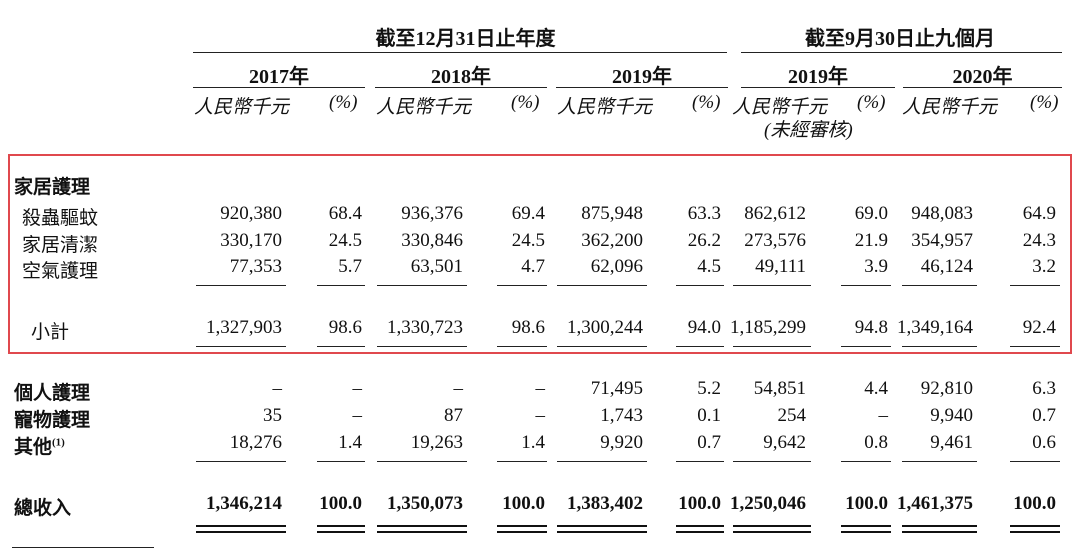 Image resolution: width=1080 pixels, height=554 pixels. What do you see at coordinates (982, 87) in the screenshot?
I see `year-rule-2020` at bounding box center [982, 87].